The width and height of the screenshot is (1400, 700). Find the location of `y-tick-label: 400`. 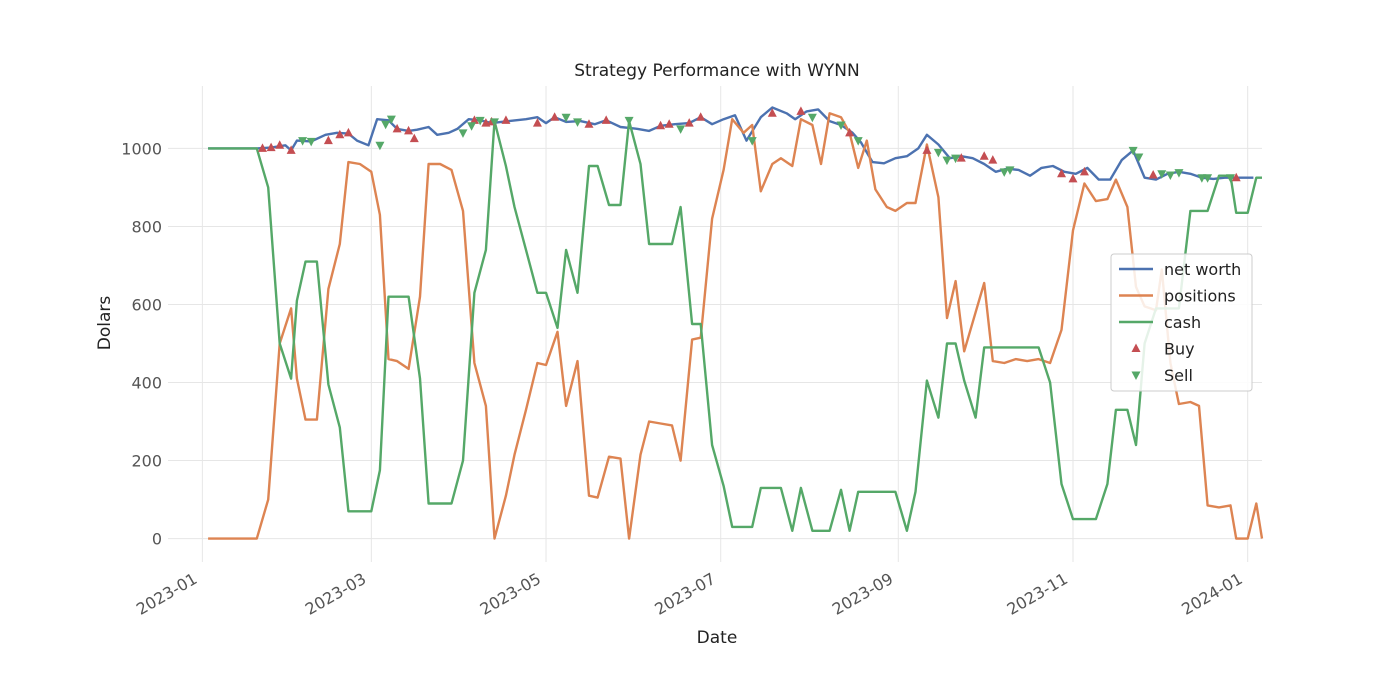

y-tick-label: 400 is located at coordinates (146, 383).